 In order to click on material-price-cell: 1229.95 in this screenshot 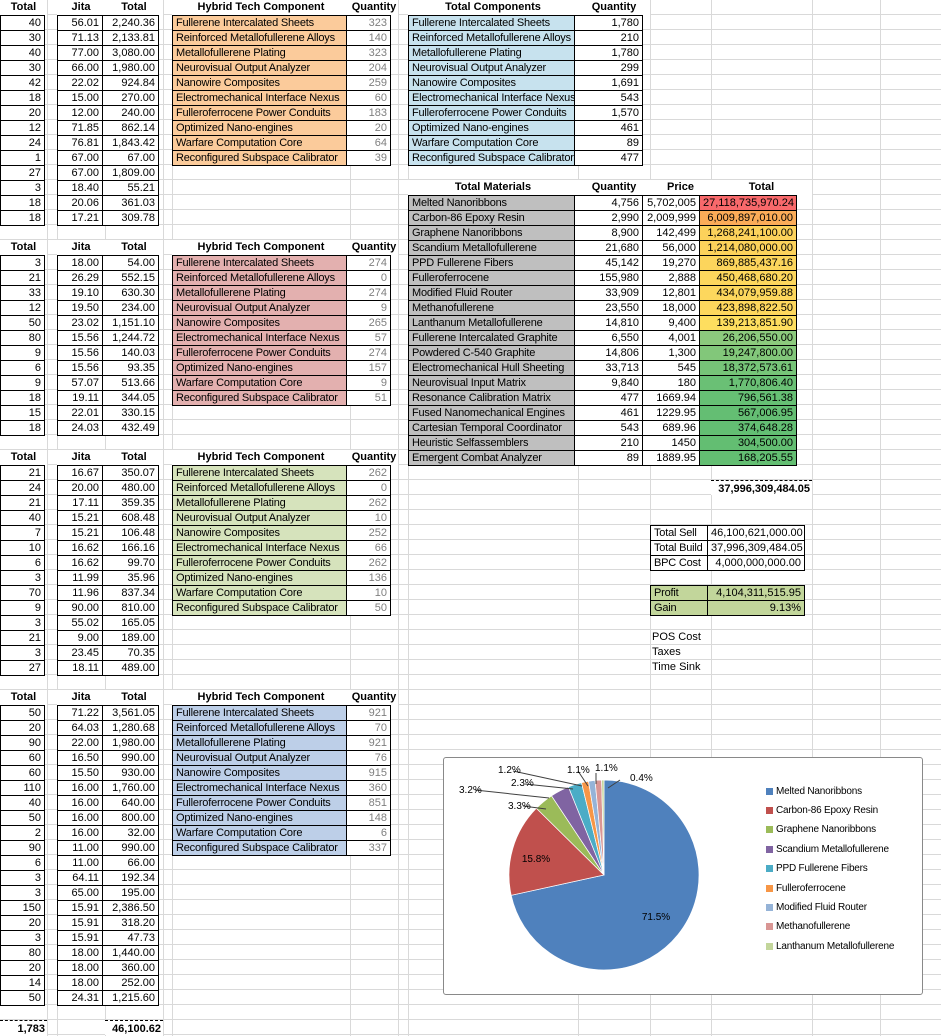, I will do `click(671, 413)`.